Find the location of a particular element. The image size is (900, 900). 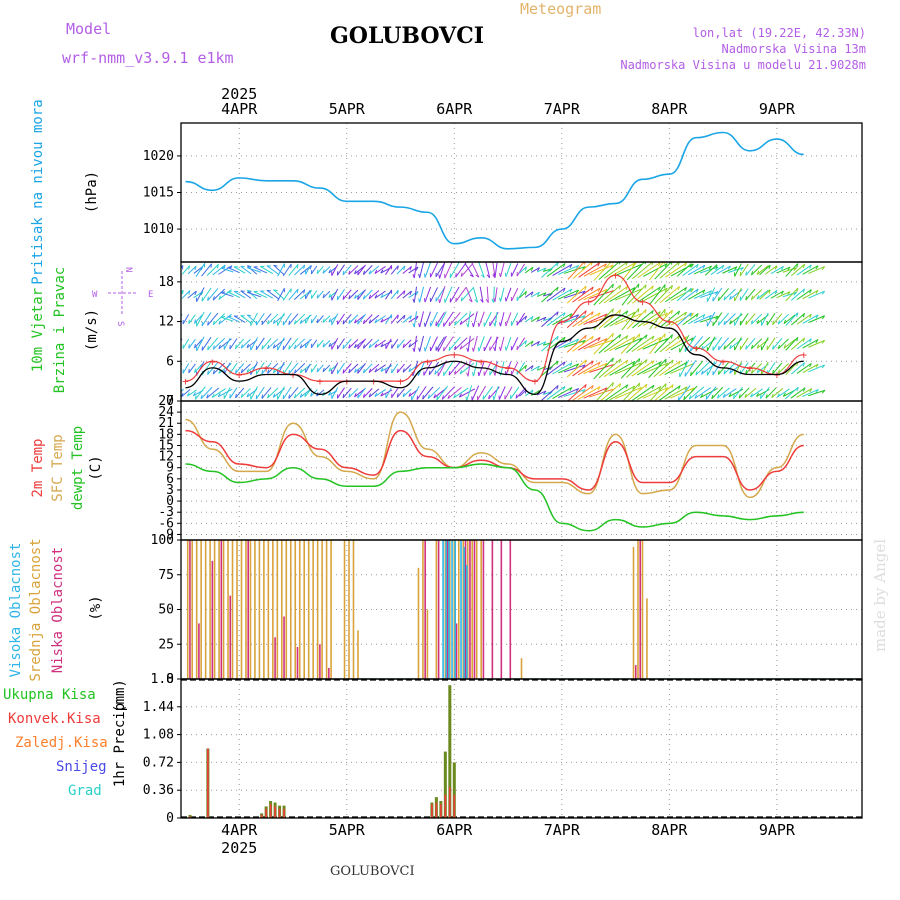

y-tick-label: 0 is located at coordinates (170, 818).